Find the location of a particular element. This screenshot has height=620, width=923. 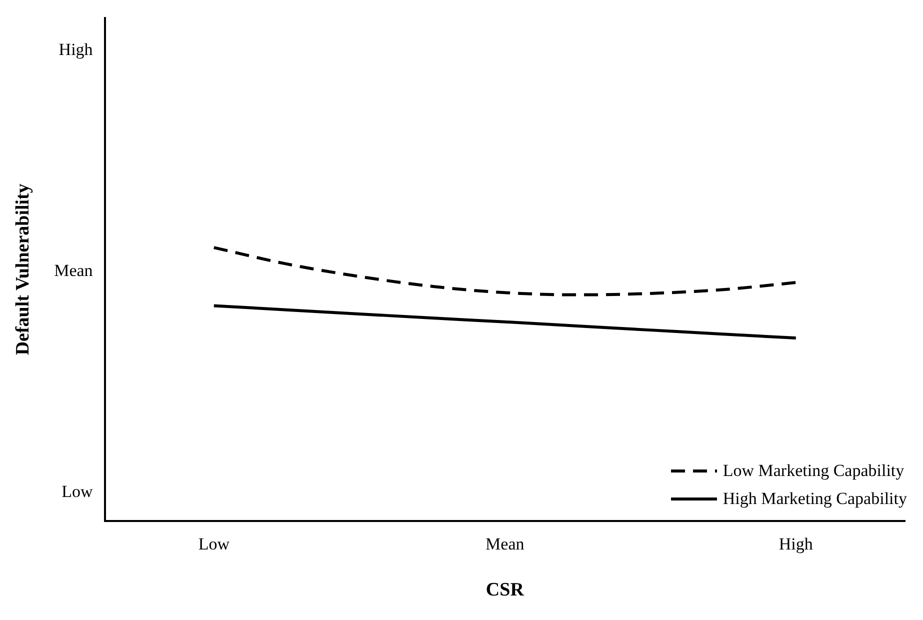

x-tick-label: Mean is located at coordinates (505, 544).